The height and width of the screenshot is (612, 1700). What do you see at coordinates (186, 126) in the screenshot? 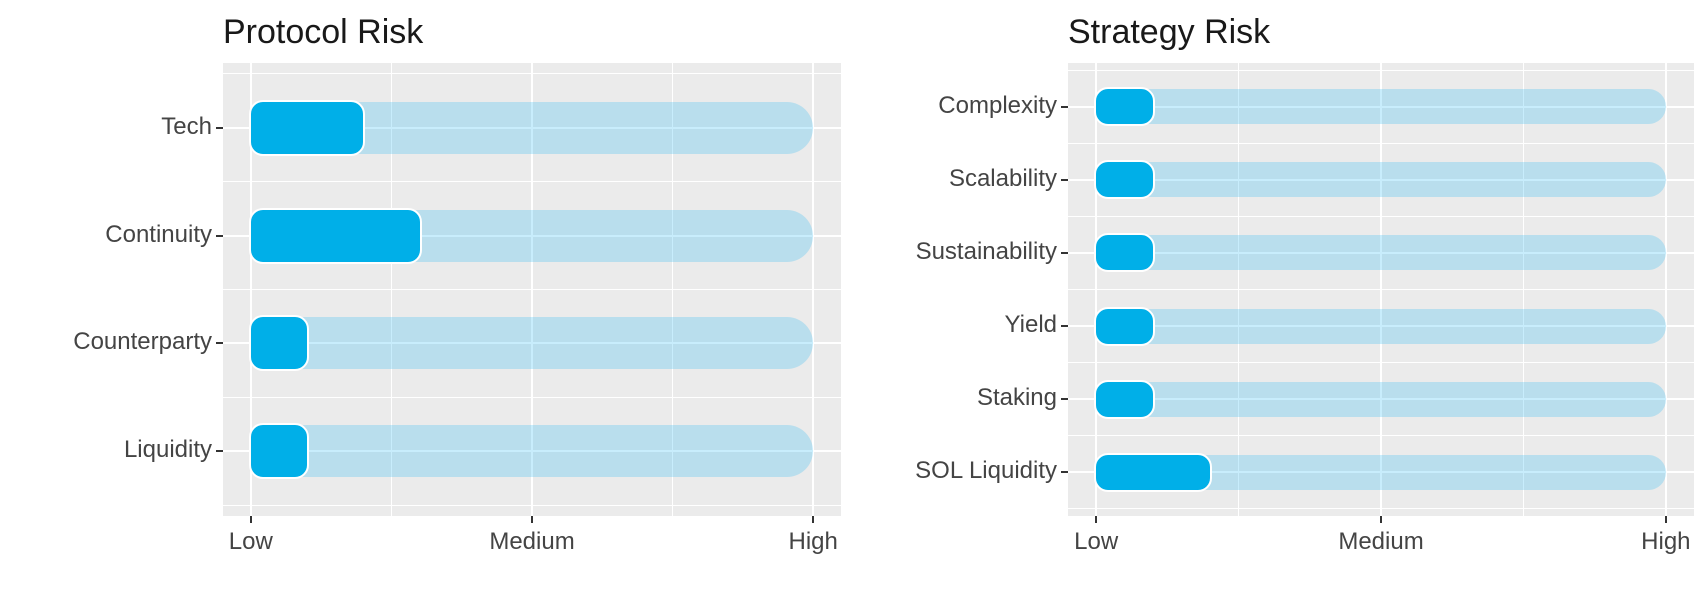
I see `y-axis-label: Tech` at bounding box center [186, 126].